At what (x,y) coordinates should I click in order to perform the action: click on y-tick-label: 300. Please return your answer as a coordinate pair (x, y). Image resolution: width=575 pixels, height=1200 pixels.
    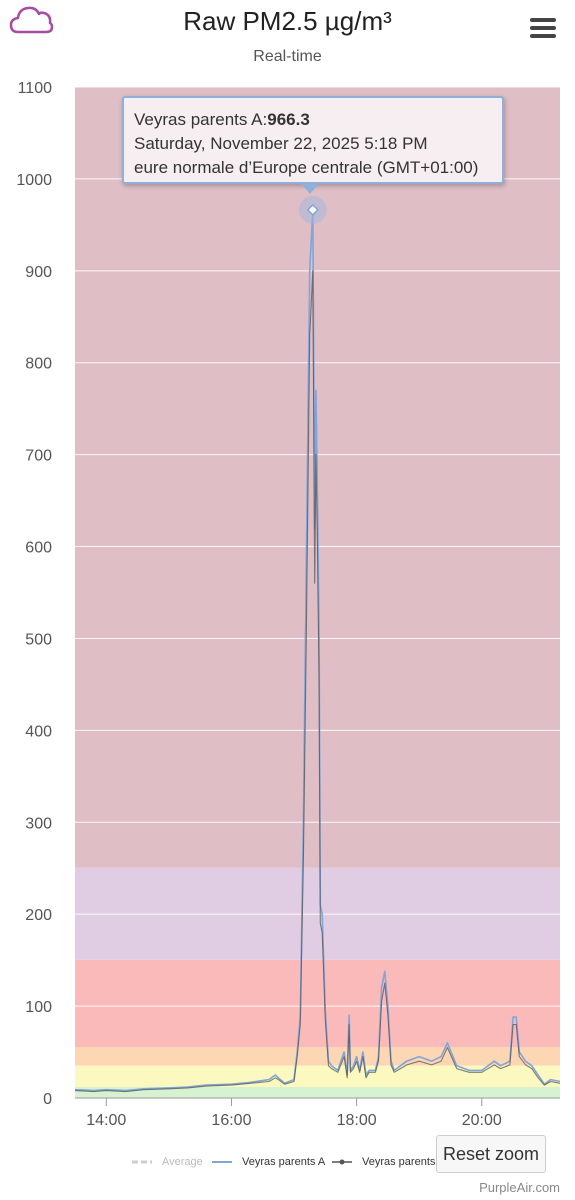
    Looking at the image, I should click on (38, 823).